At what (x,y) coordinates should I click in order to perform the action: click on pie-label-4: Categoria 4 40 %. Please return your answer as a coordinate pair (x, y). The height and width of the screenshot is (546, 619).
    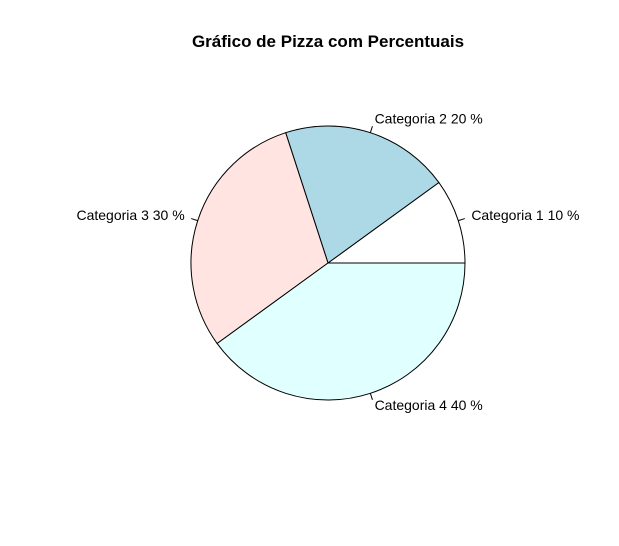
    Looking at the image, I should click on (429, 405).